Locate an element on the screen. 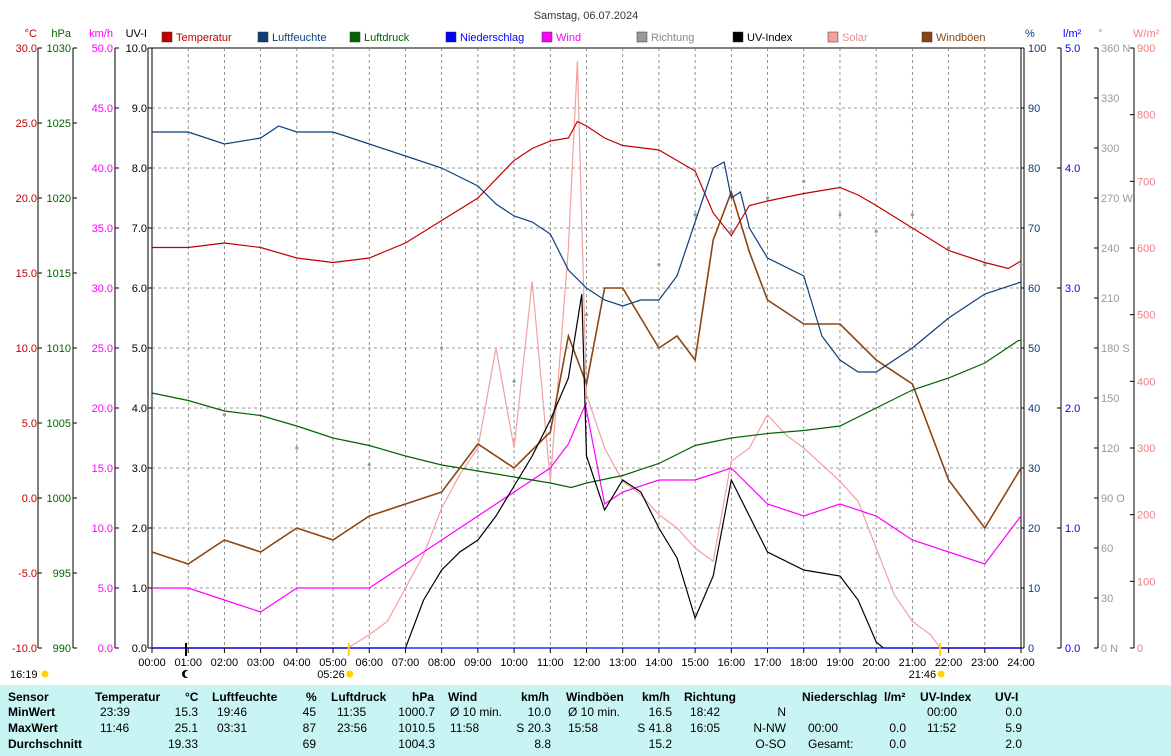 The height and width of the screenshot is (756, 1171). stat-uv-t: 00:00 is located at coordinates (942, 712).